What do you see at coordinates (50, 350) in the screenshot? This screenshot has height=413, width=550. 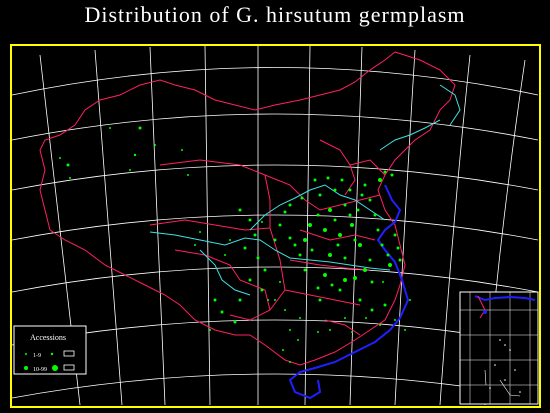 I see `legend: Accessions 1-9 10-99` at bounding box center [50, 350].